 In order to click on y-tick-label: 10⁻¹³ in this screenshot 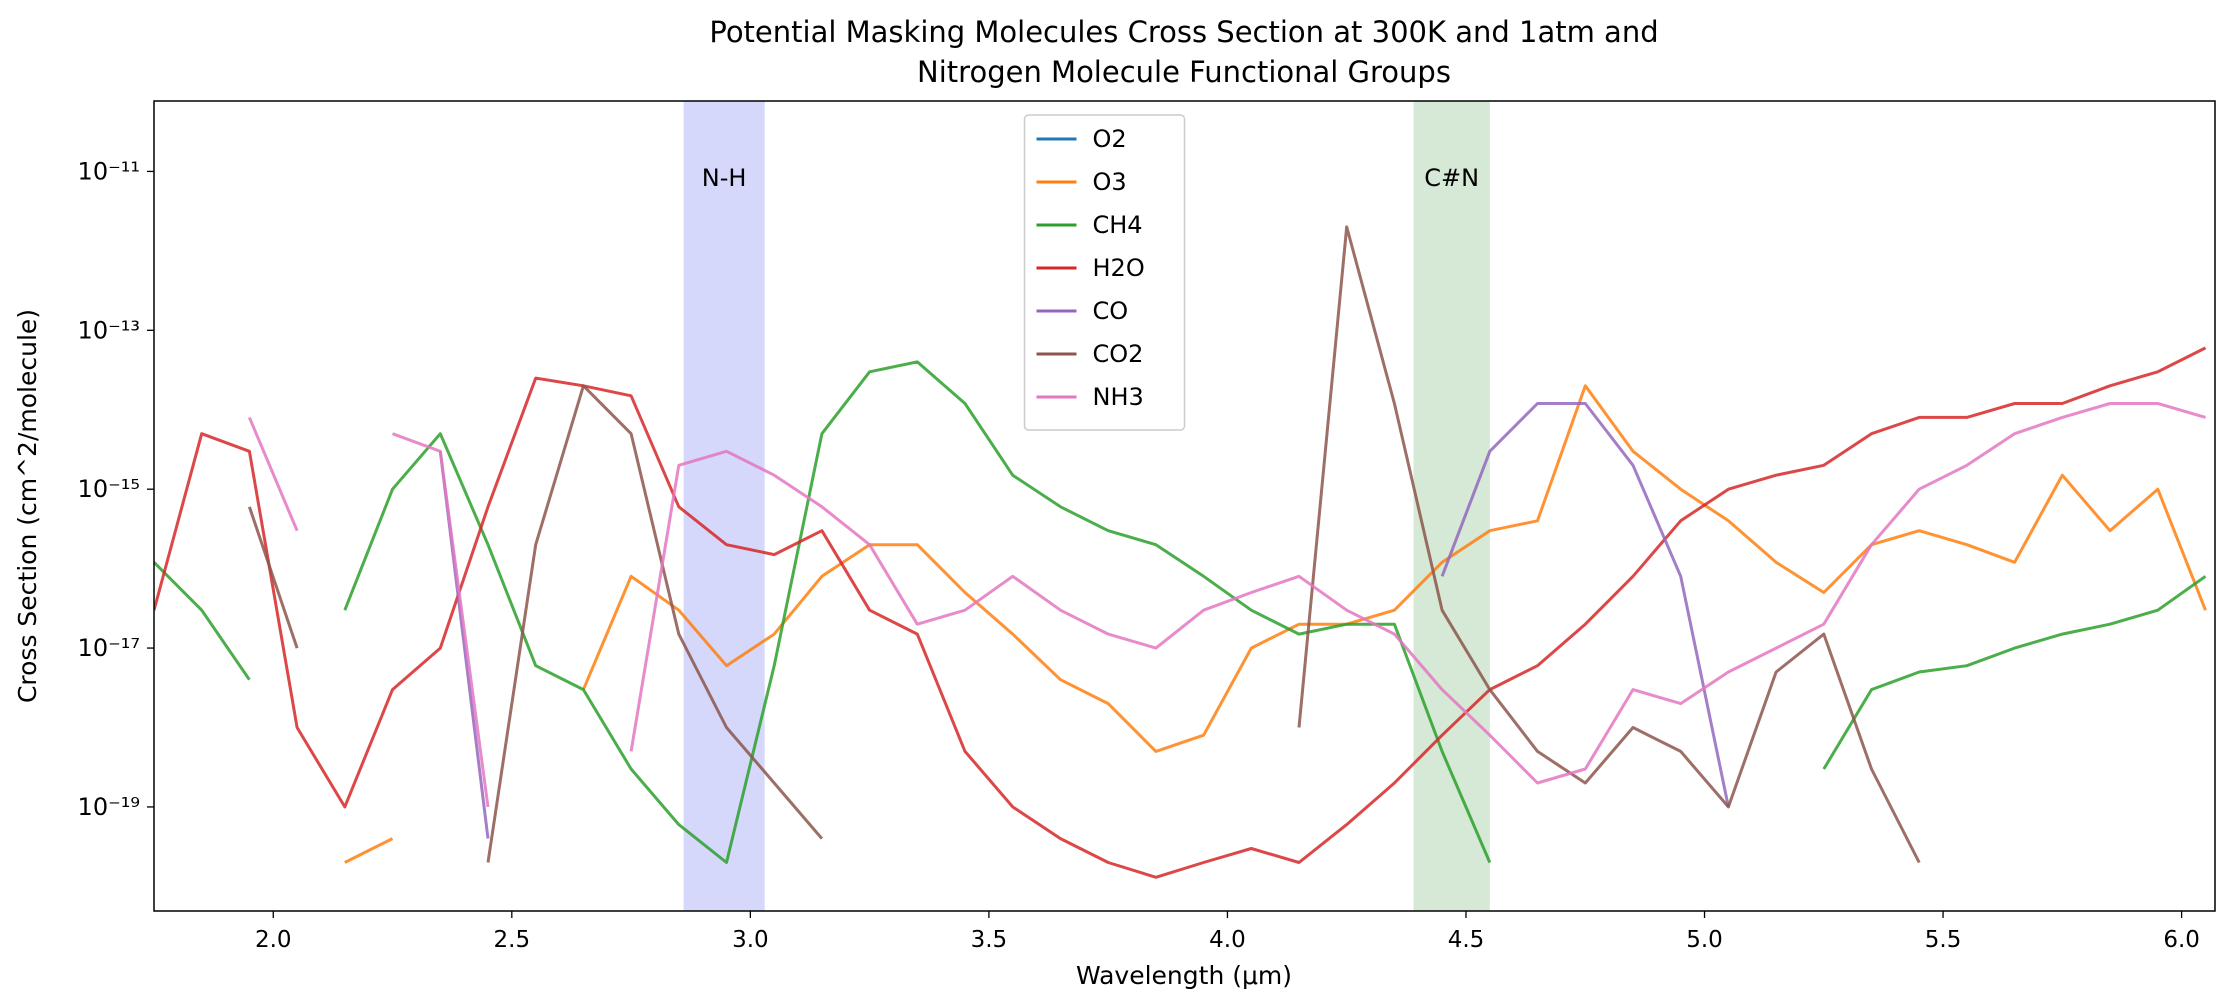, I will do `click(109, 330)`.